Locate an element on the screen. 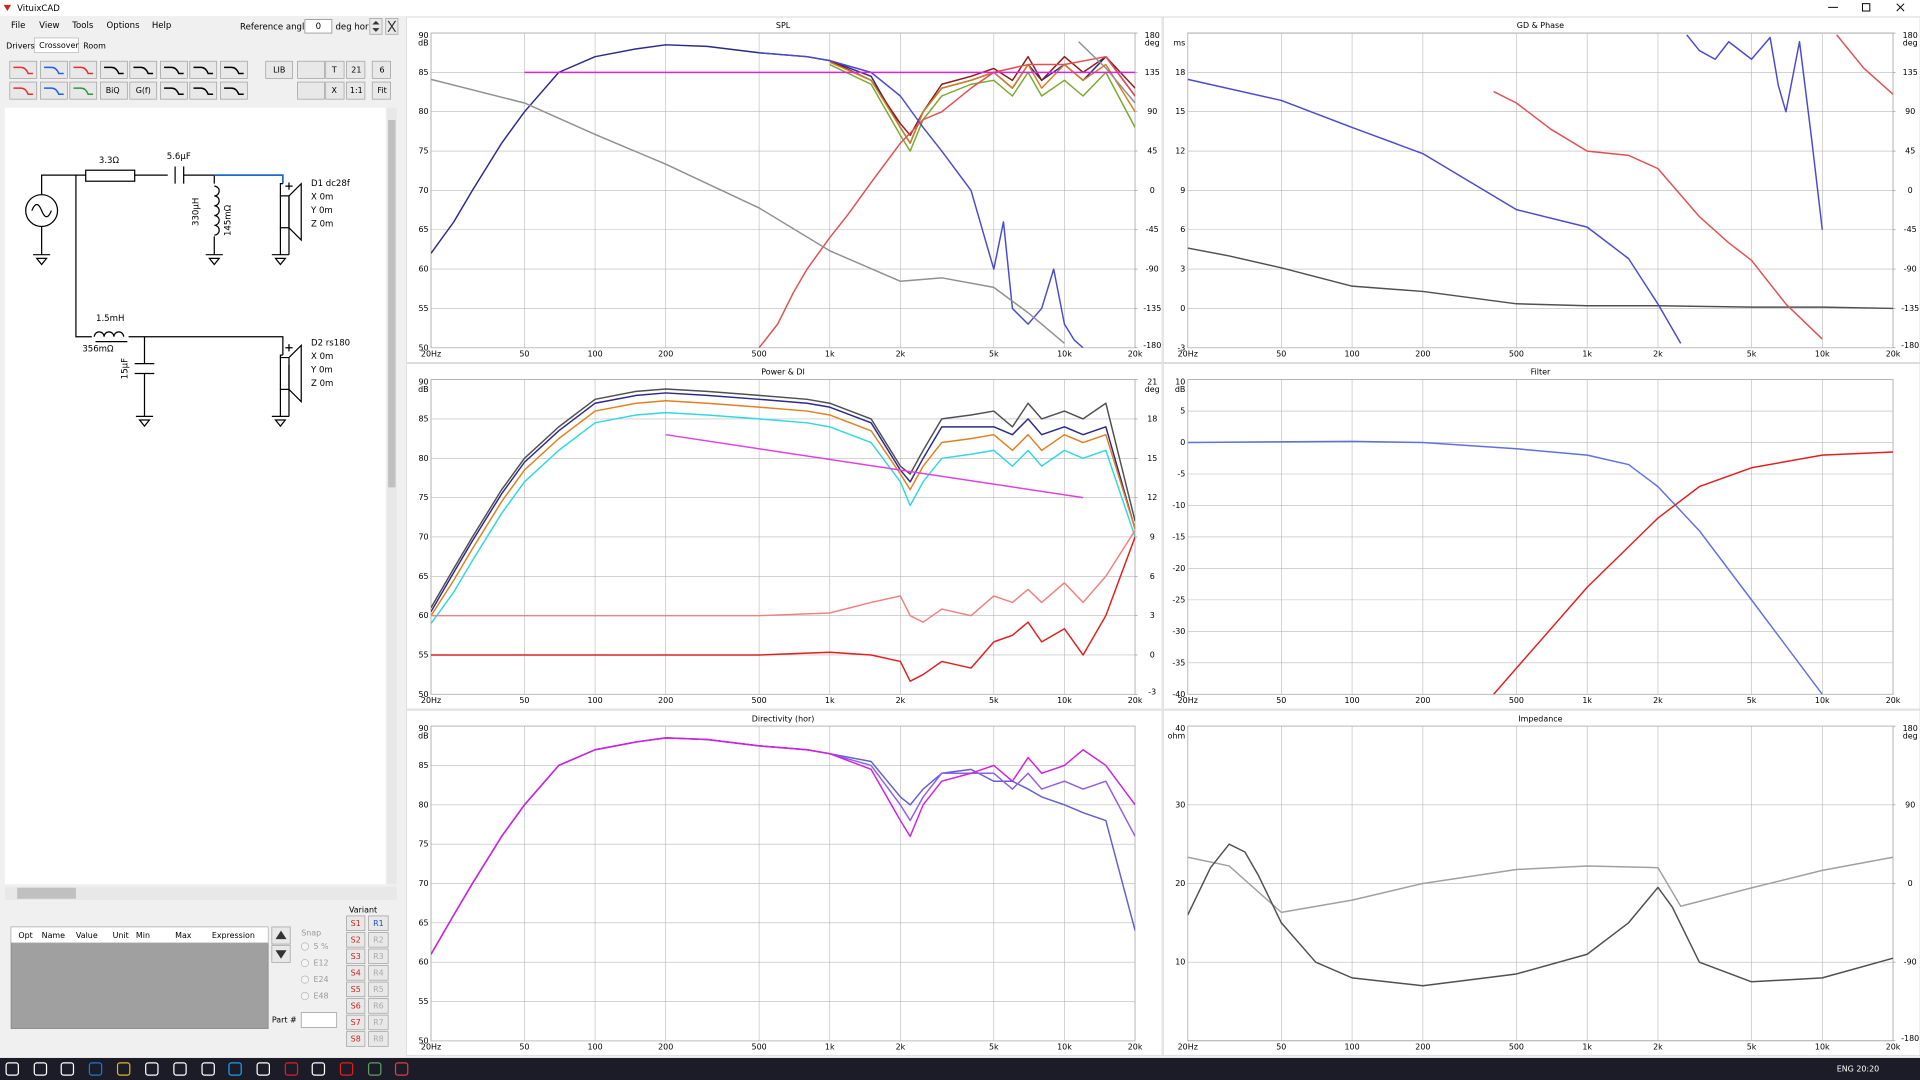  toolbar-button-label: BiQ is located at coordinates (113, 90).